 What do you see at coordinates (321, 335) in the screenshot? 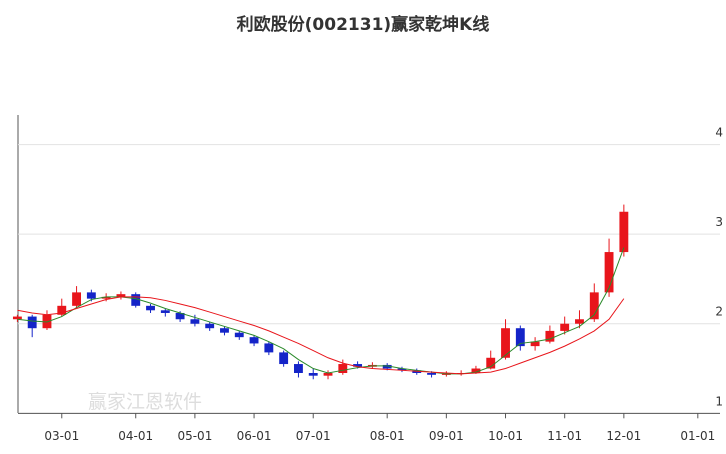
I see `moving-average-line` at bounding box center [321, 335].